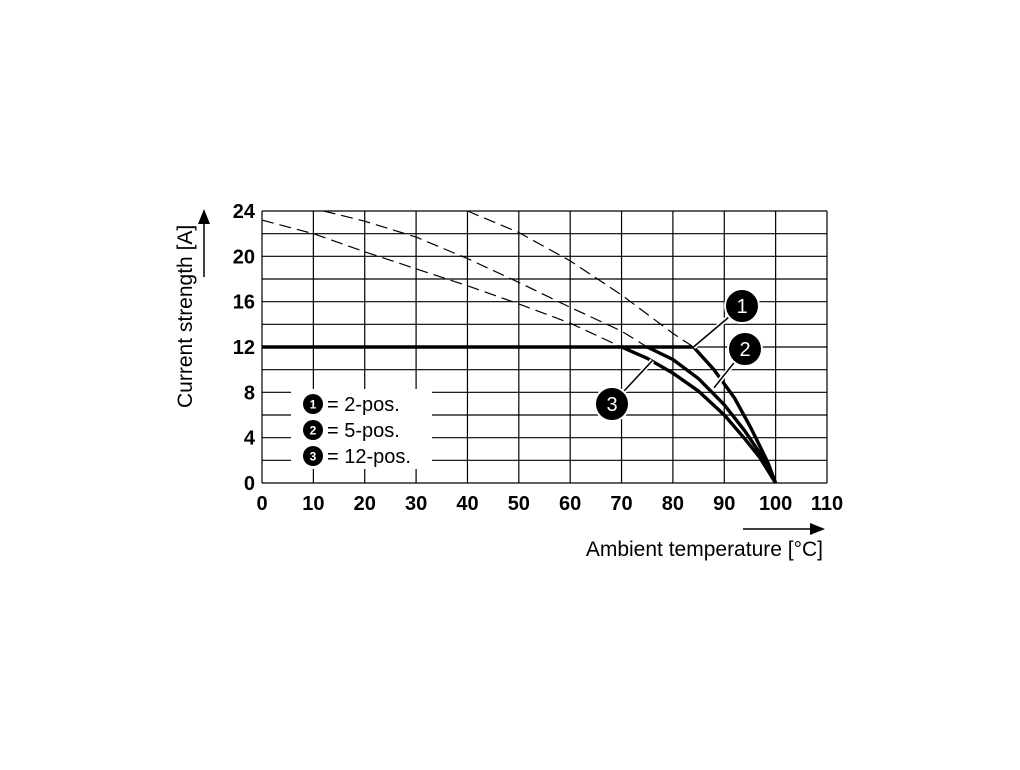 The image size is (1020, 770). I want to click on x-tick-label: 60, so click(570, 504).